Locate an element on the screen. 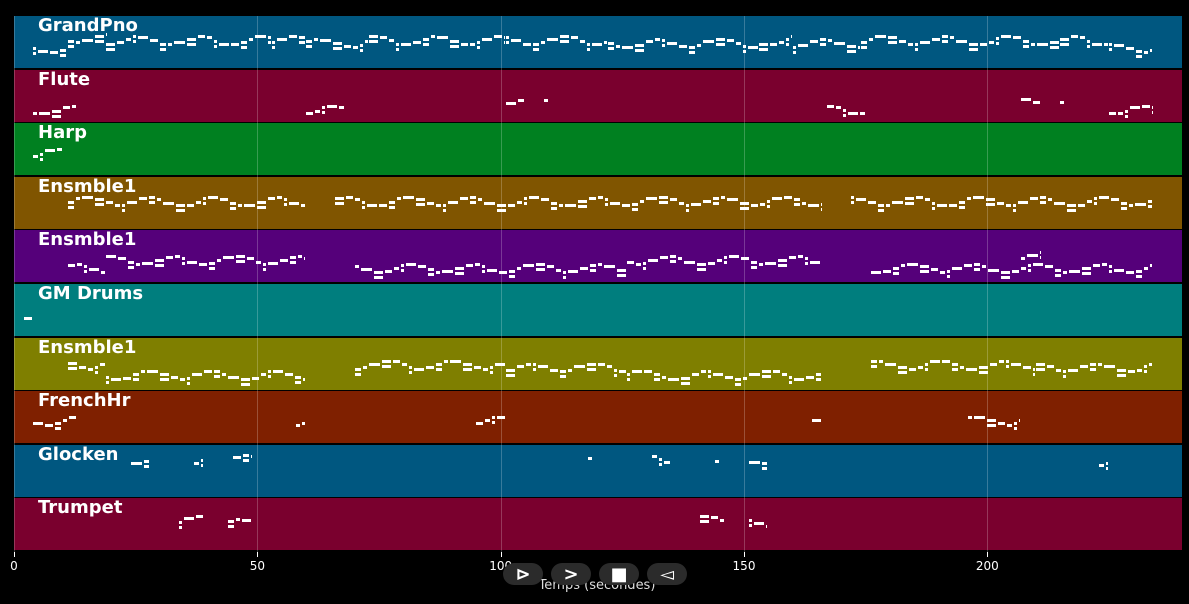 The width and height of the screenshot is (1189, 604). back-button: ◅ is located at coordinates (667, 574).